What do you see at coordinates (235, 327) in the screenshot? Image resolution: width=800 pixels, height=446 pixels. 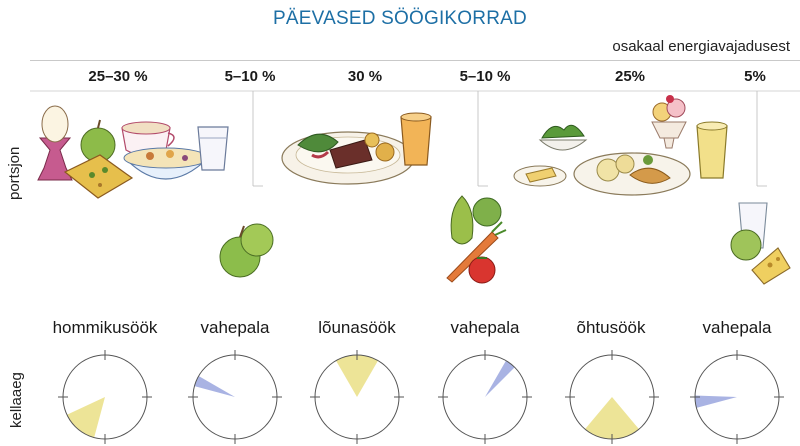 I see `meal-2-name: vahepala` at bounding box center [235, 327].